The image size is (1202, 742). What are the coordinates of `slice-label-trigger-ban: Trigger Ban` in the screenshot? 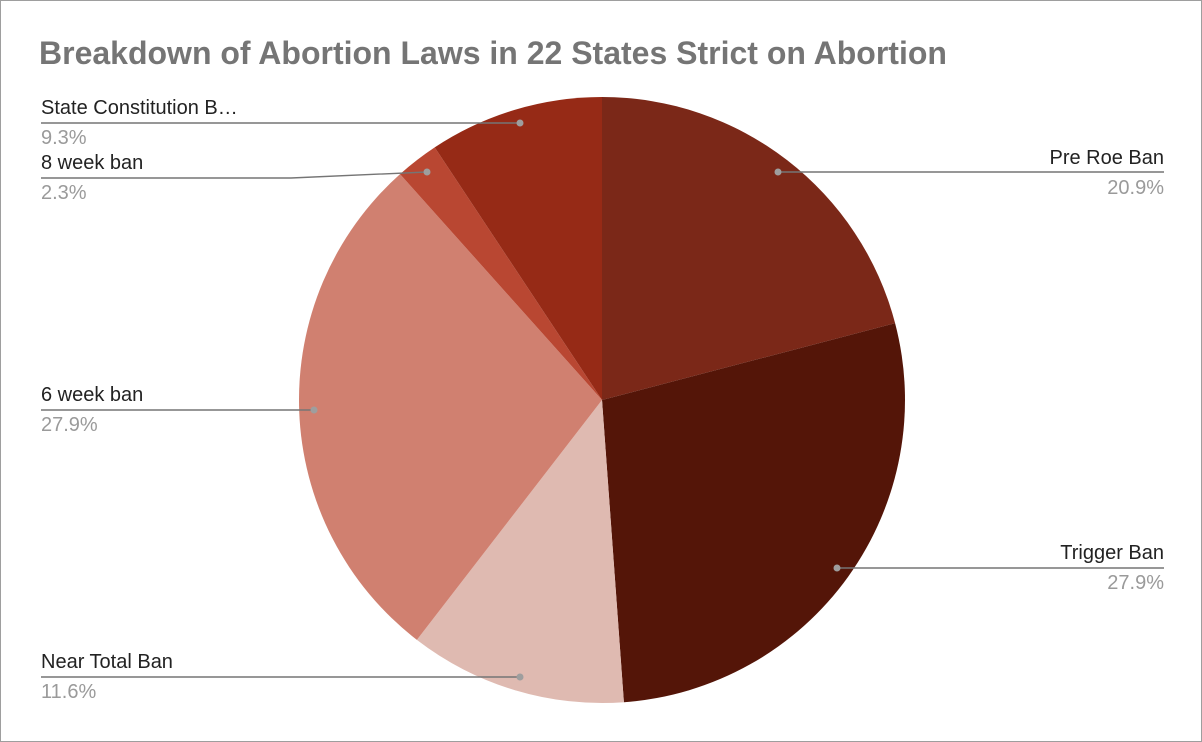 It's located at (1112, 553).